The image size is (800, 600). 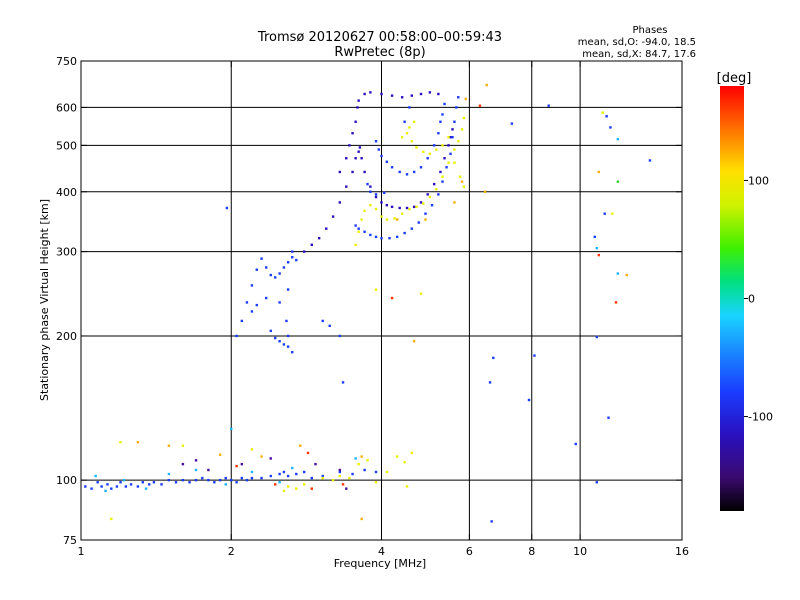 I want to click on x-tick-label: 4, so click(x=381, y=551).